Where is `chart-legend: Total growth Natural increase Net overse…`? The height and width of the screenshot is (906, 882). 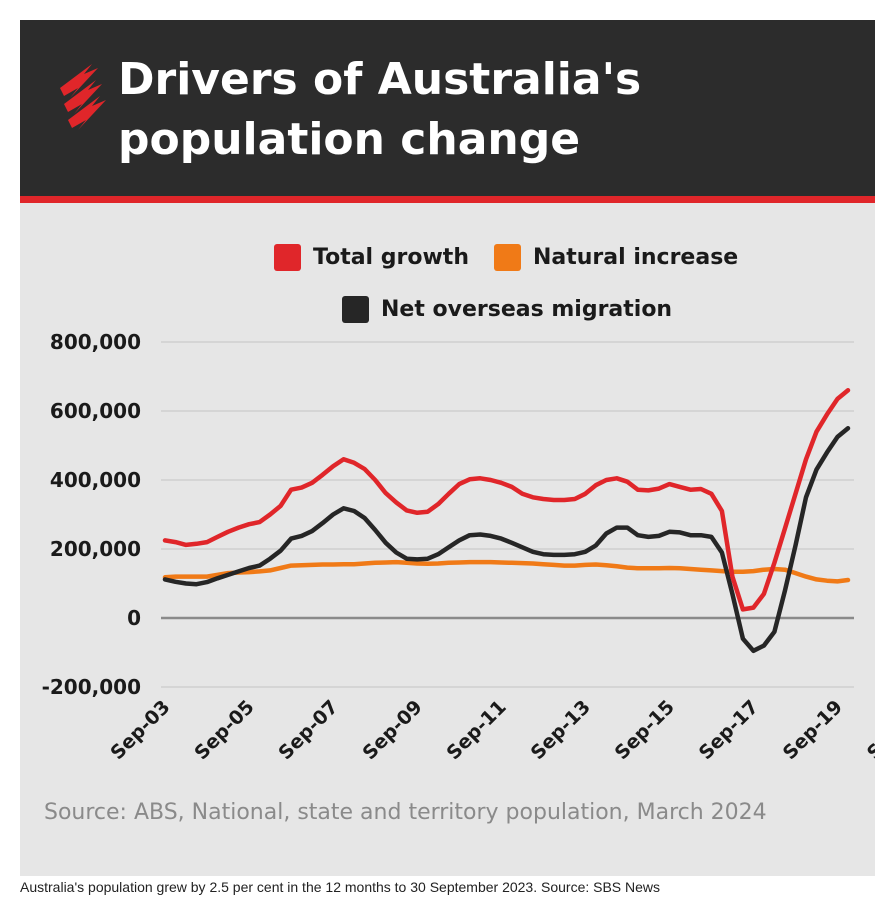 chart-legend: Total growth Natural increase Net overse… is located at coordinates (447, 292).